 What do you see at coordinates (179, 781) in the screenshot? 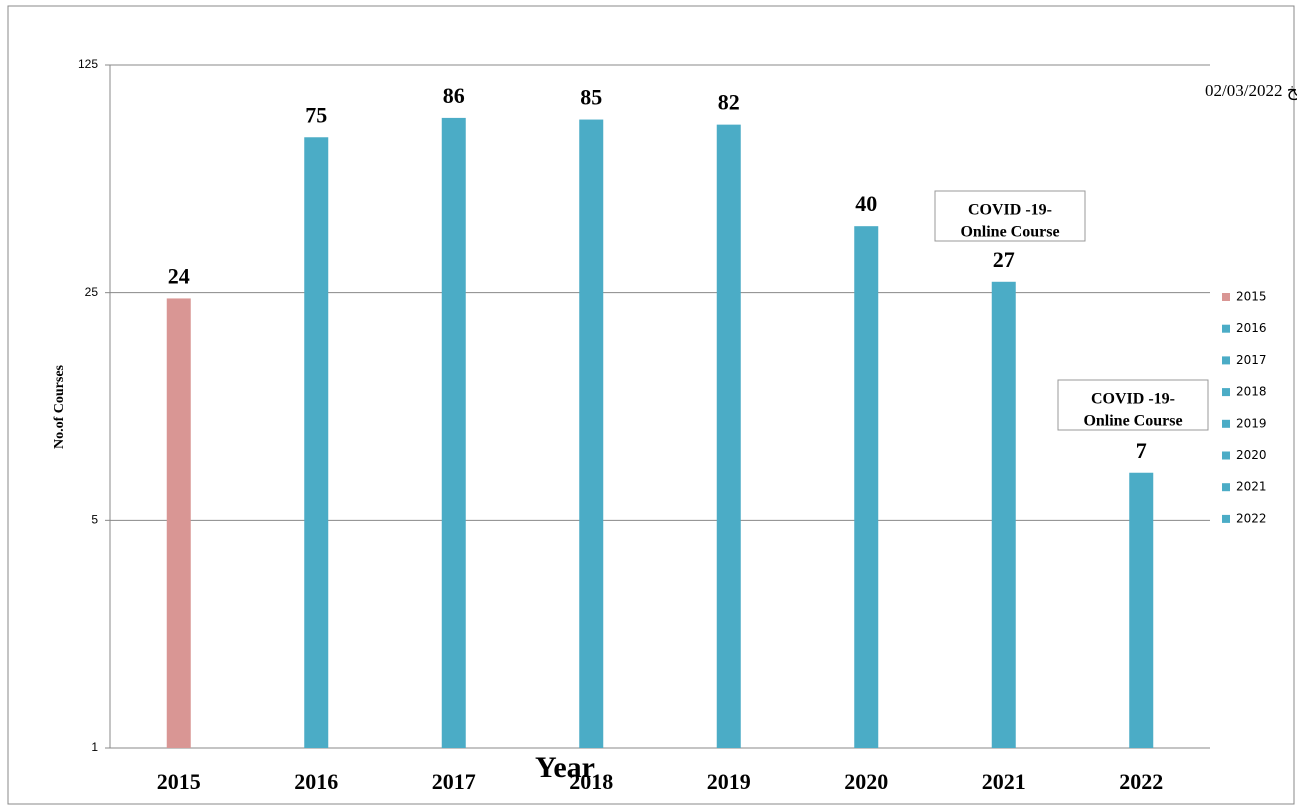
I see `x-tick-label: 2015` at bounding box center [179, 781].